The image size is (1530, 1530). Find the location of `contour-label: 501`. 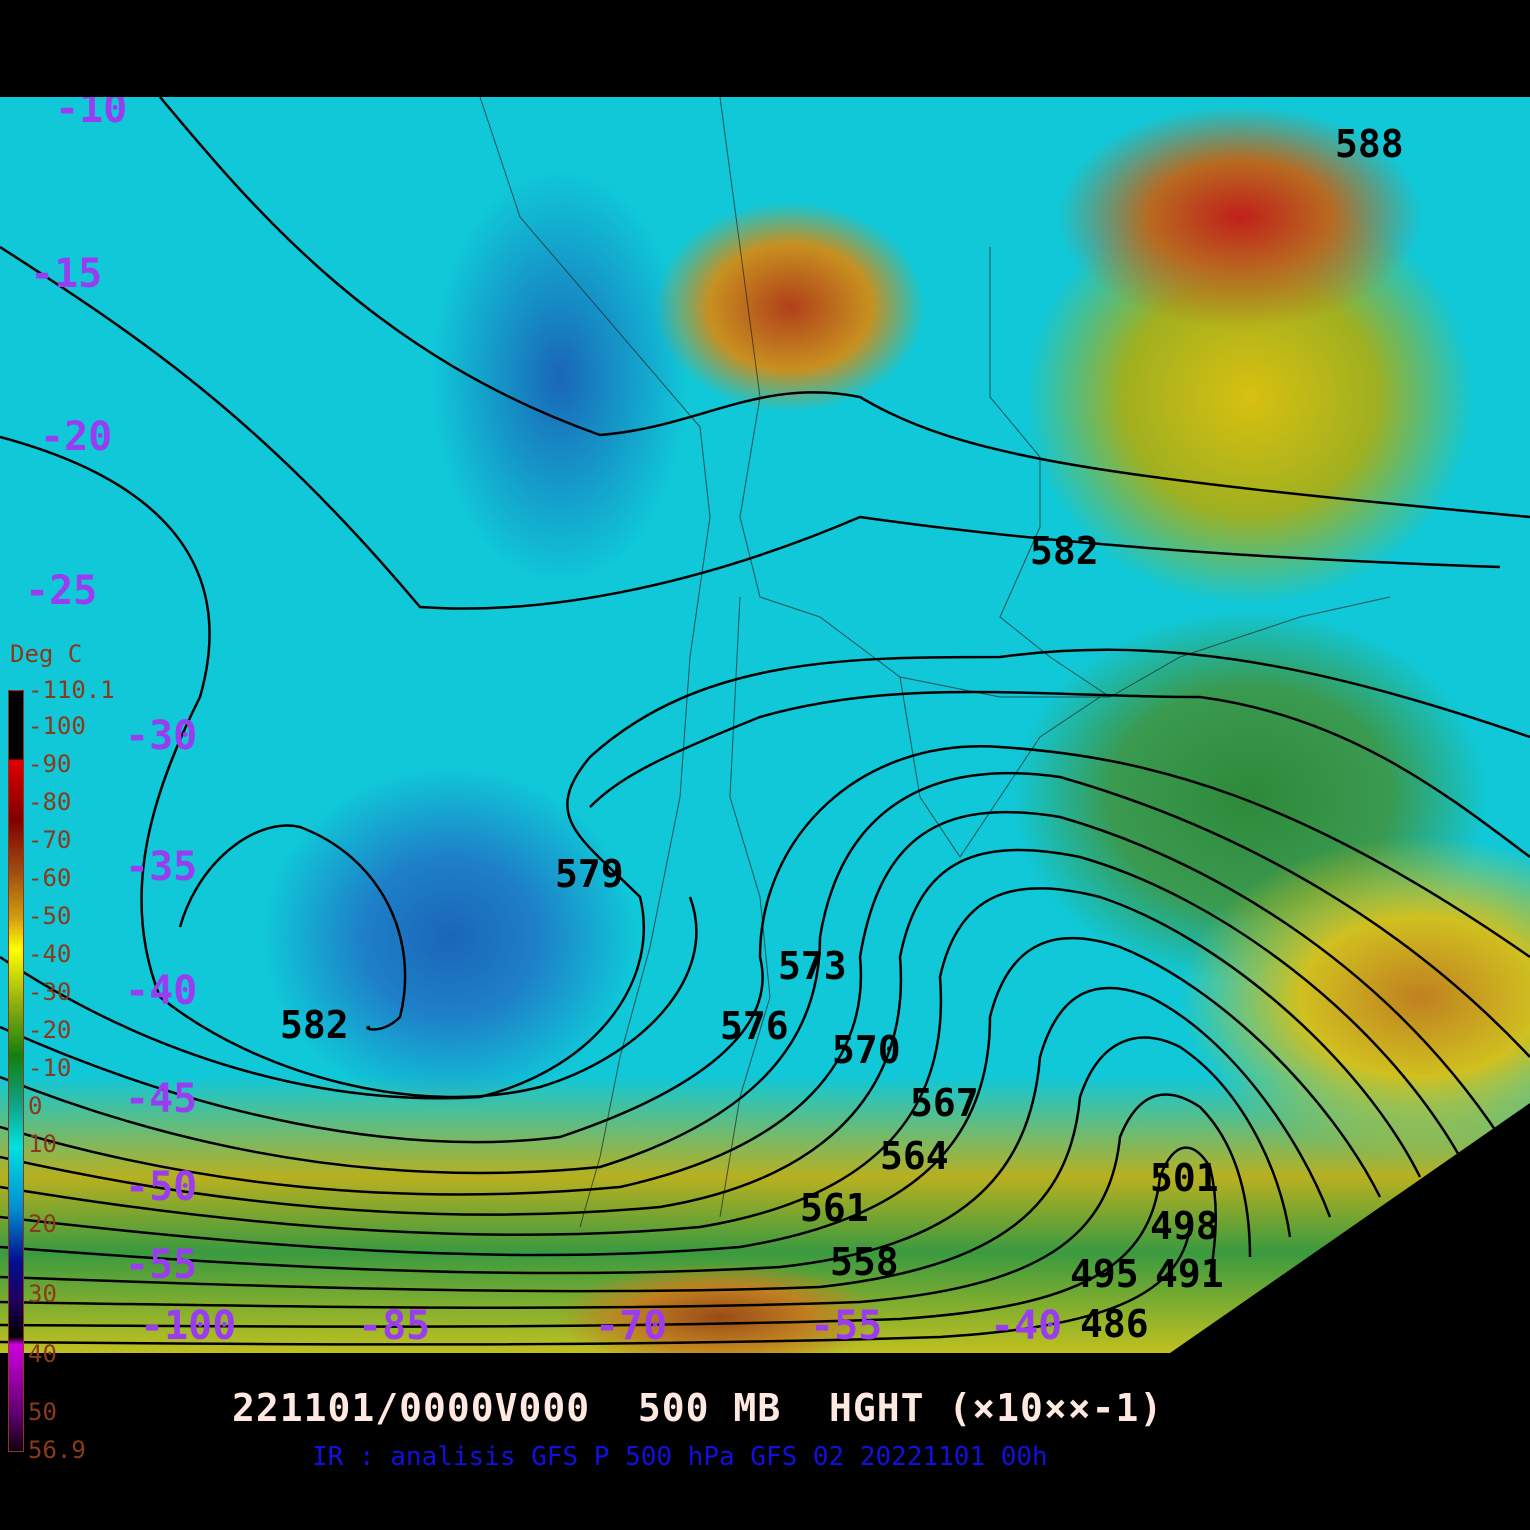

contour-label: 501 is located at coordinates (1184, 1178).